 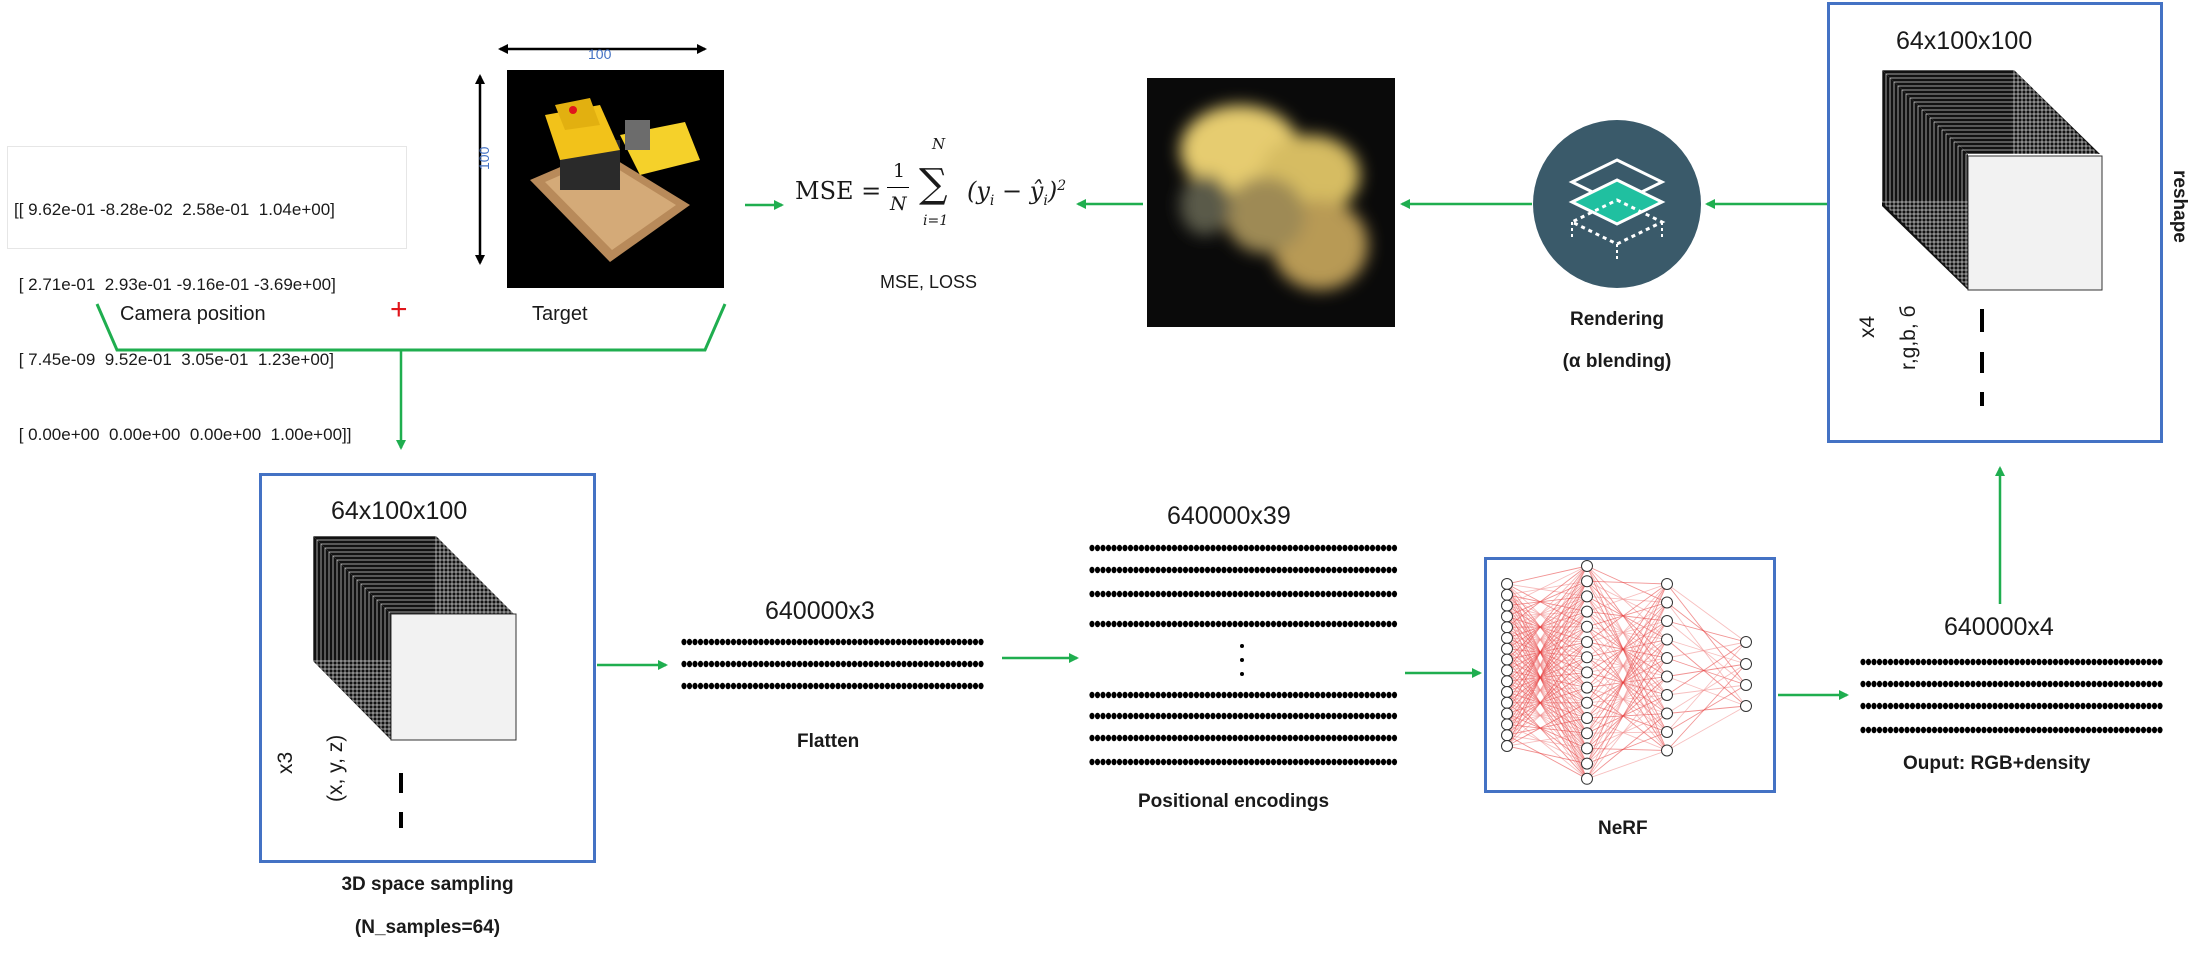 What do you see at coordinates (824, 191) in the screenshot?
I see `mse-lhs-text: MSE` at bounding box center [824, 191].